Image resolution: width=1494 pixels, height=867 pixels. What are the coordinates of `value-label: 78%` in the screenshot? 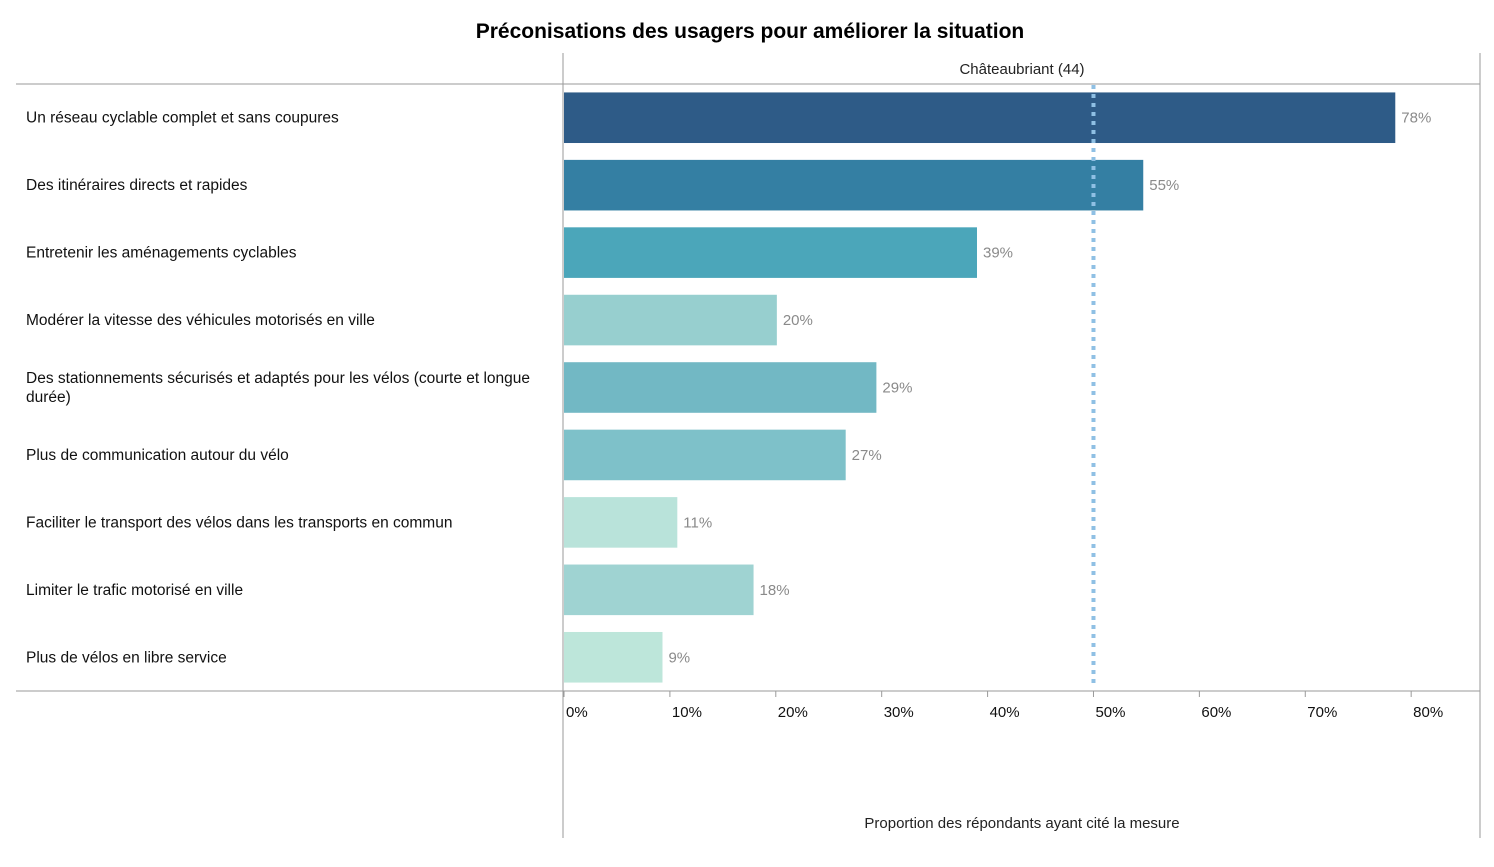 It's located at (1416, 118).